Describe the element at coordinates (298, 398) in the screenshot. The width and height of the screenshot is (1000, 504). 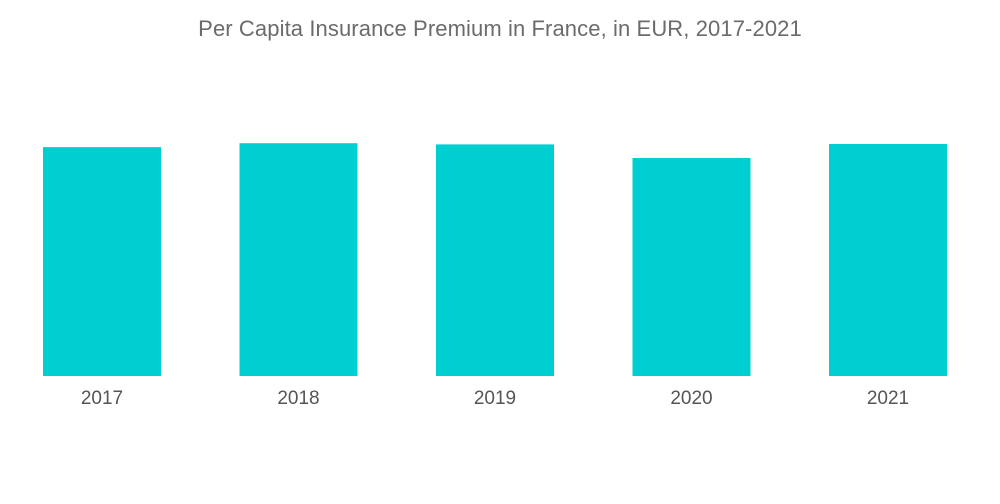
I see `x-tick-label-2018: 2018` at that location.